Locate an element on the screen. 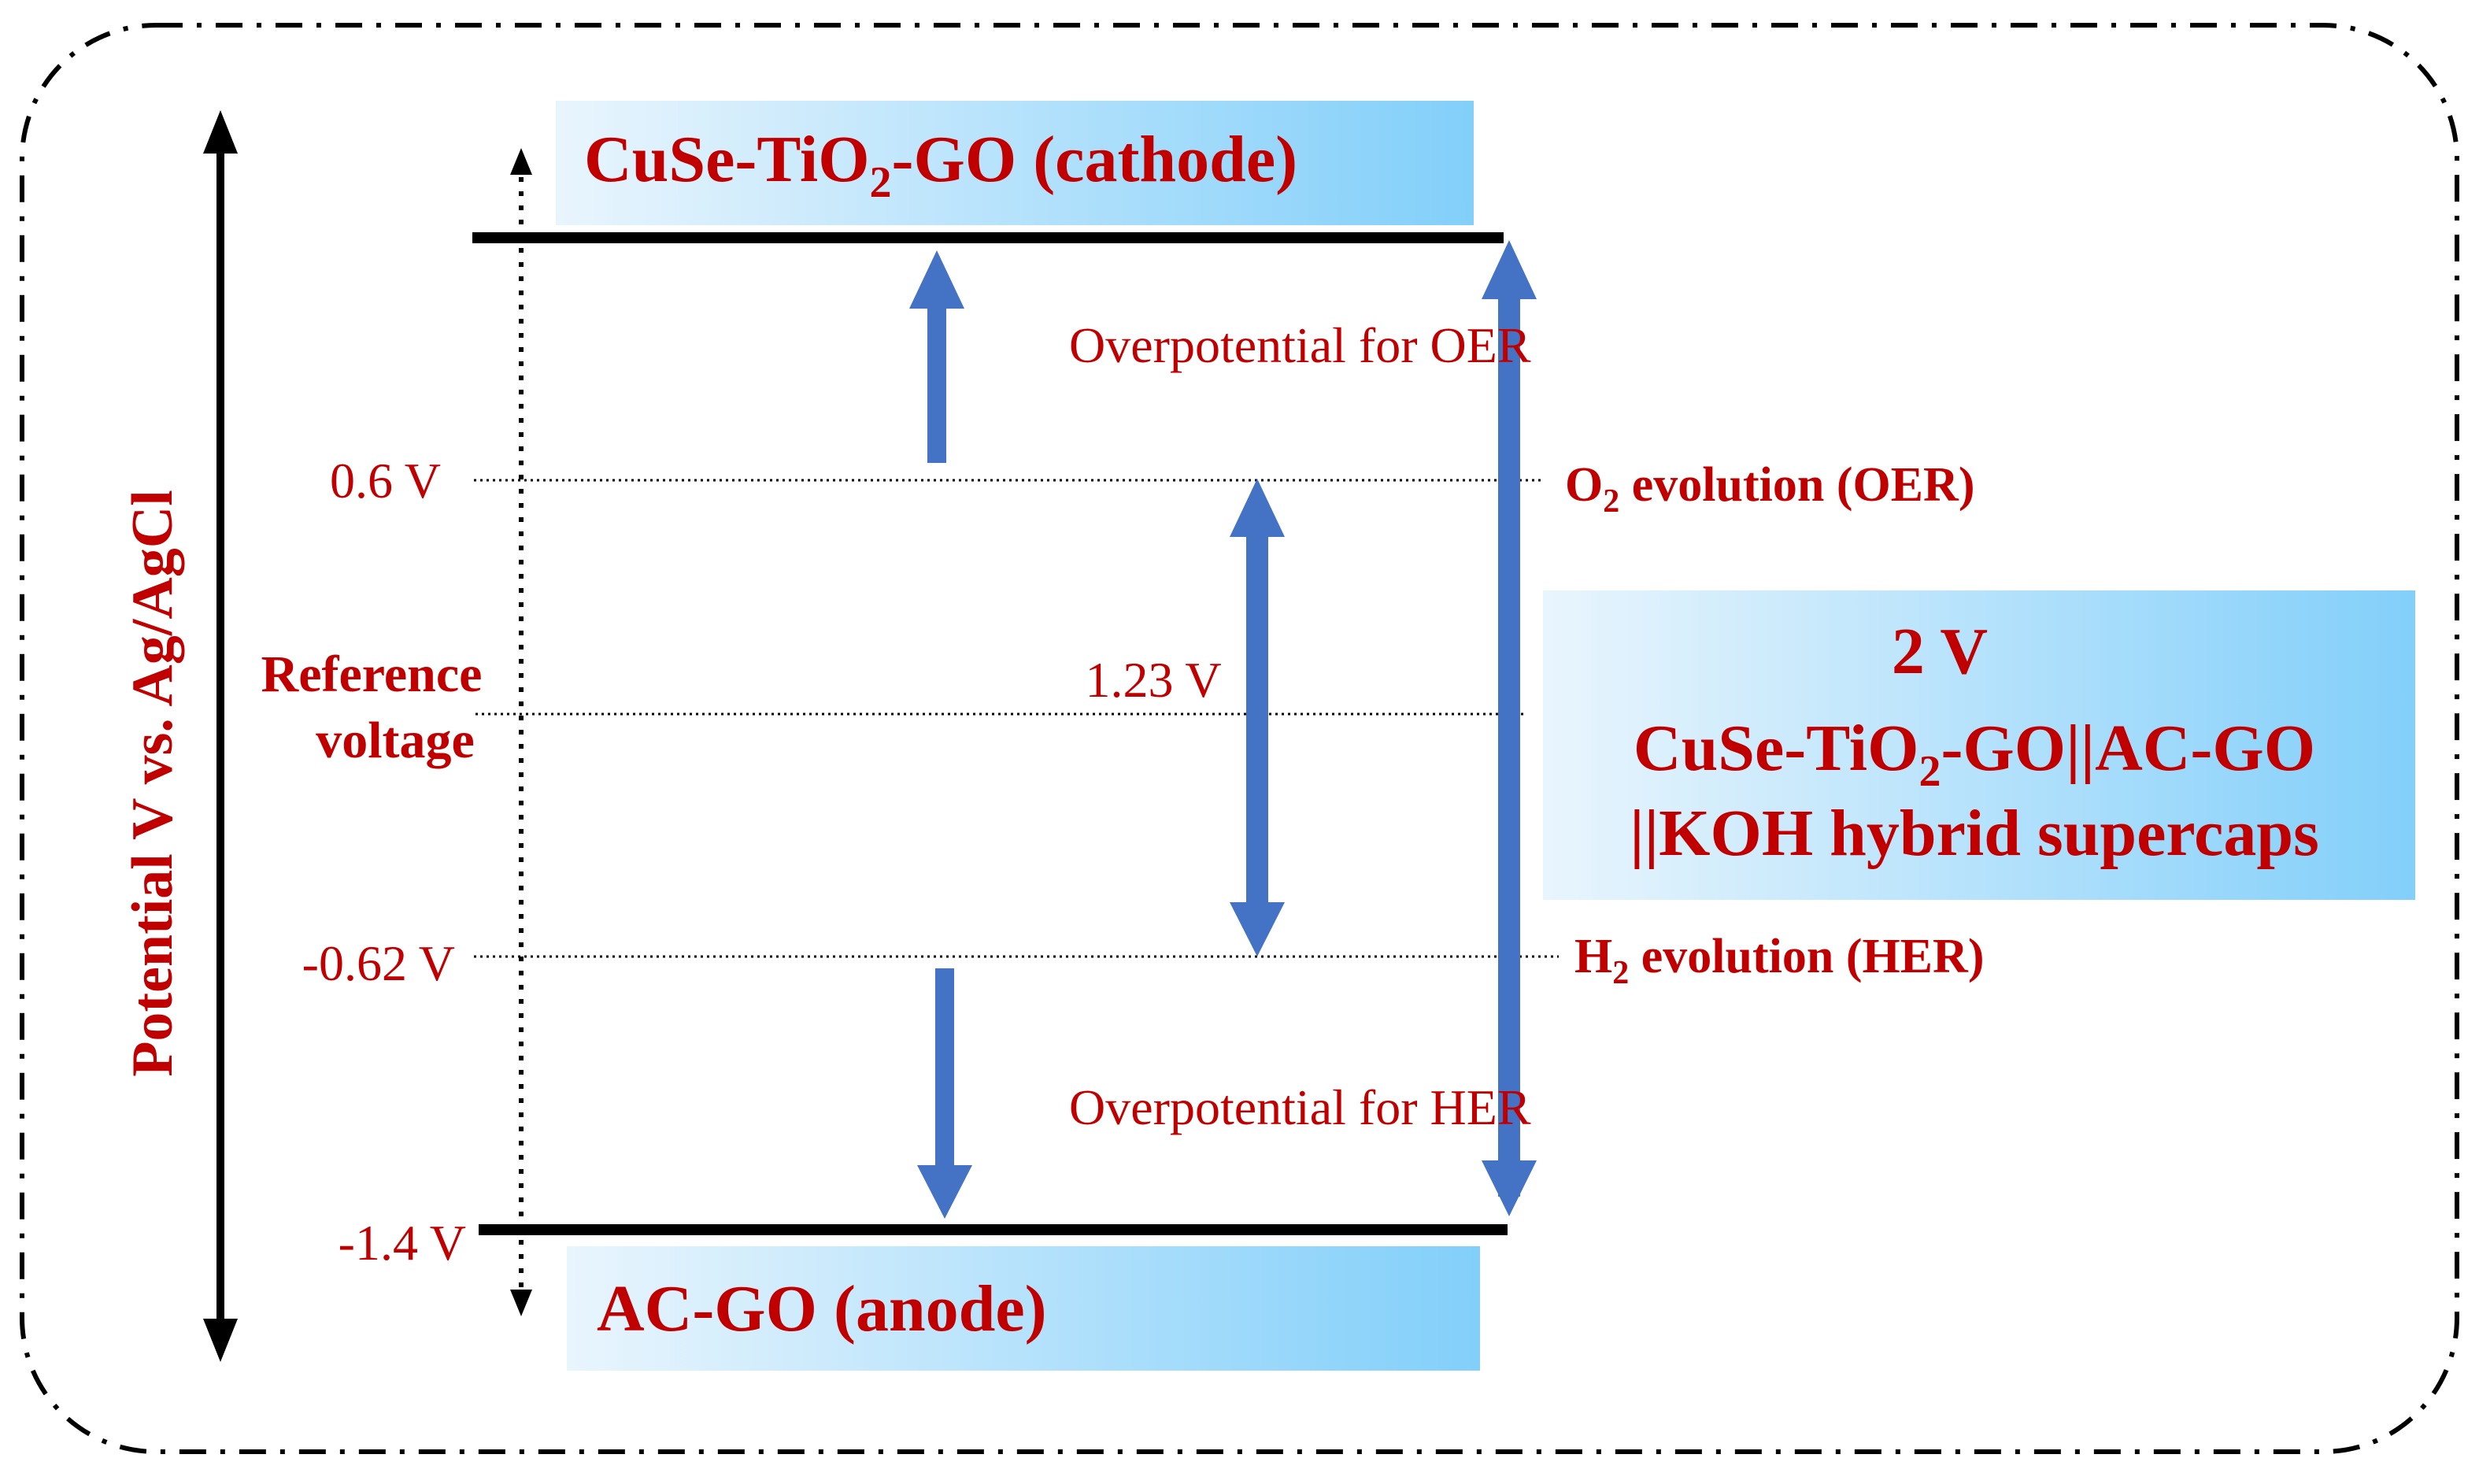 The width and height of the screenshot is (2479, 1484). anode-level-value: -1.4 V is located at coordinates (402, 1243).